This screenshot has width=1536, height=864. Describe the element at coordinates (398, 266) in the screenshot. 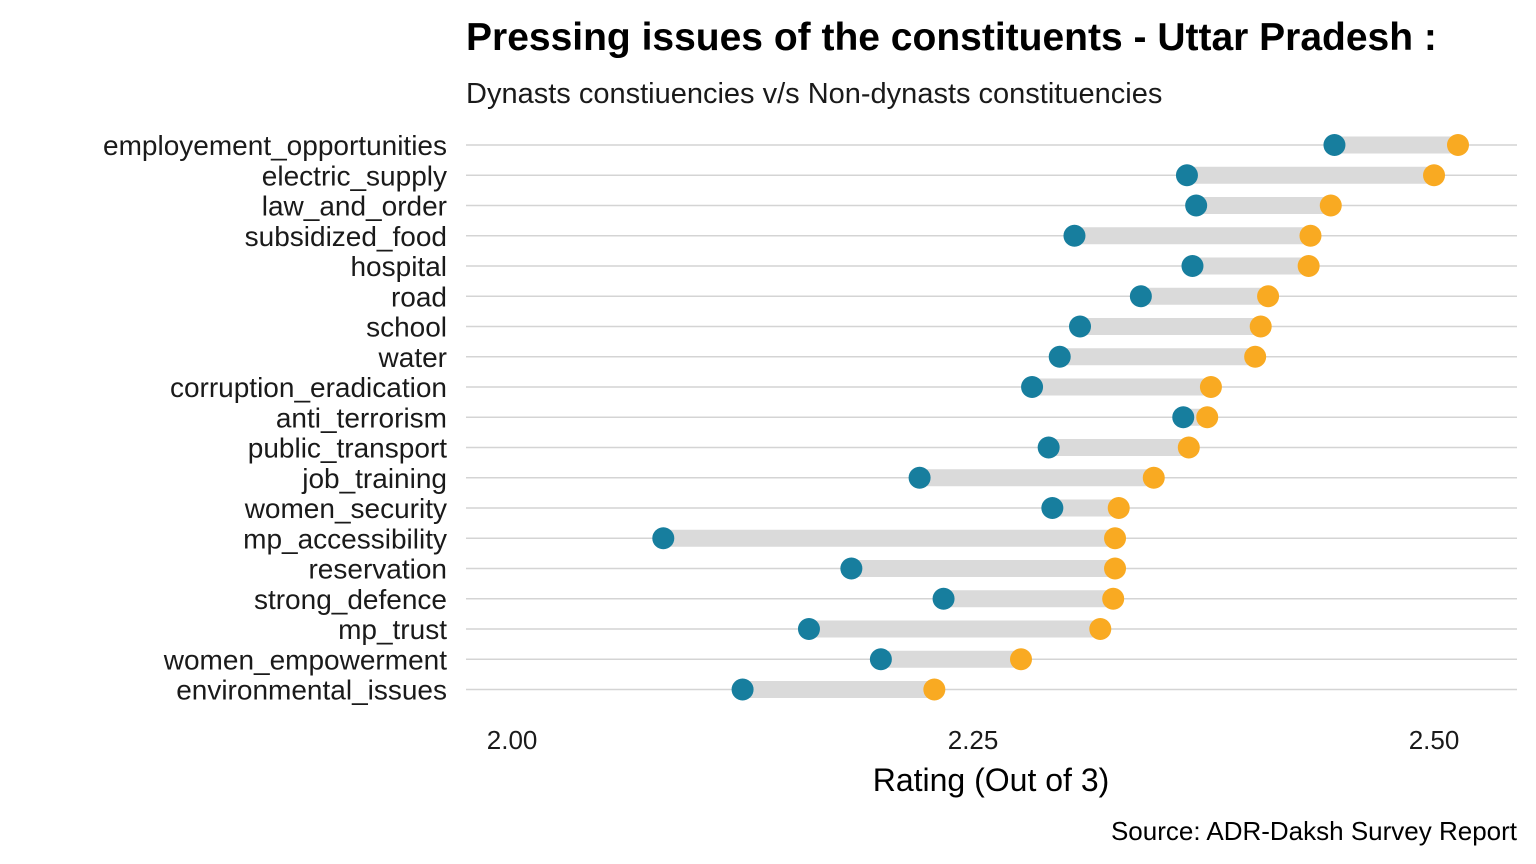

I see `y-tick-label: hospital` at that location.